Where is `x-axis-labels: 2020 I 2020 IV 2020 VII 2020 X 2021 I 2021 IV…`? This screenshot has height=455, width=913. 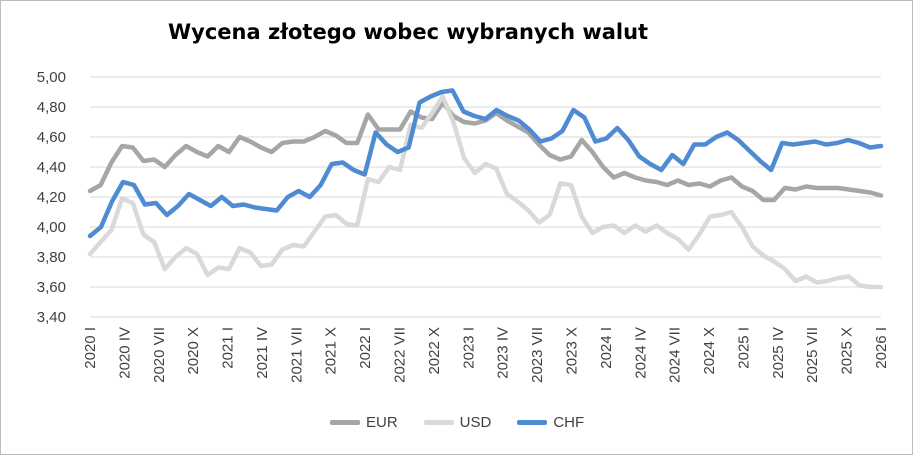 x-axis-labels: 2020 I 2020 IV 2020 VII 2020 X 2021 I 2021 IV… is located at coordinates (486, 355).